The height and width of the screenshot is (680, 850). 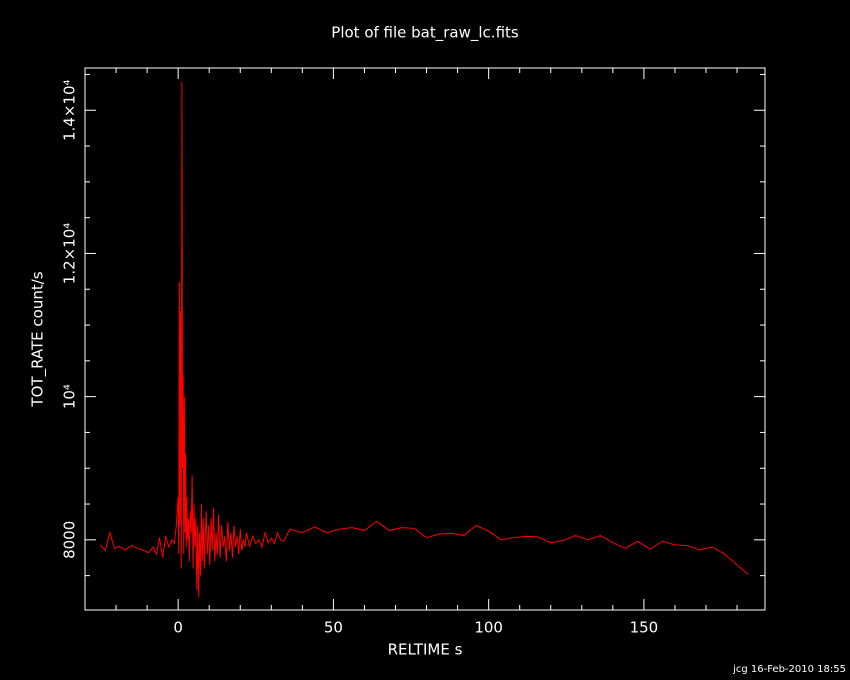 I want to click on x-tick-label: 50, so click(x=333, y=628).